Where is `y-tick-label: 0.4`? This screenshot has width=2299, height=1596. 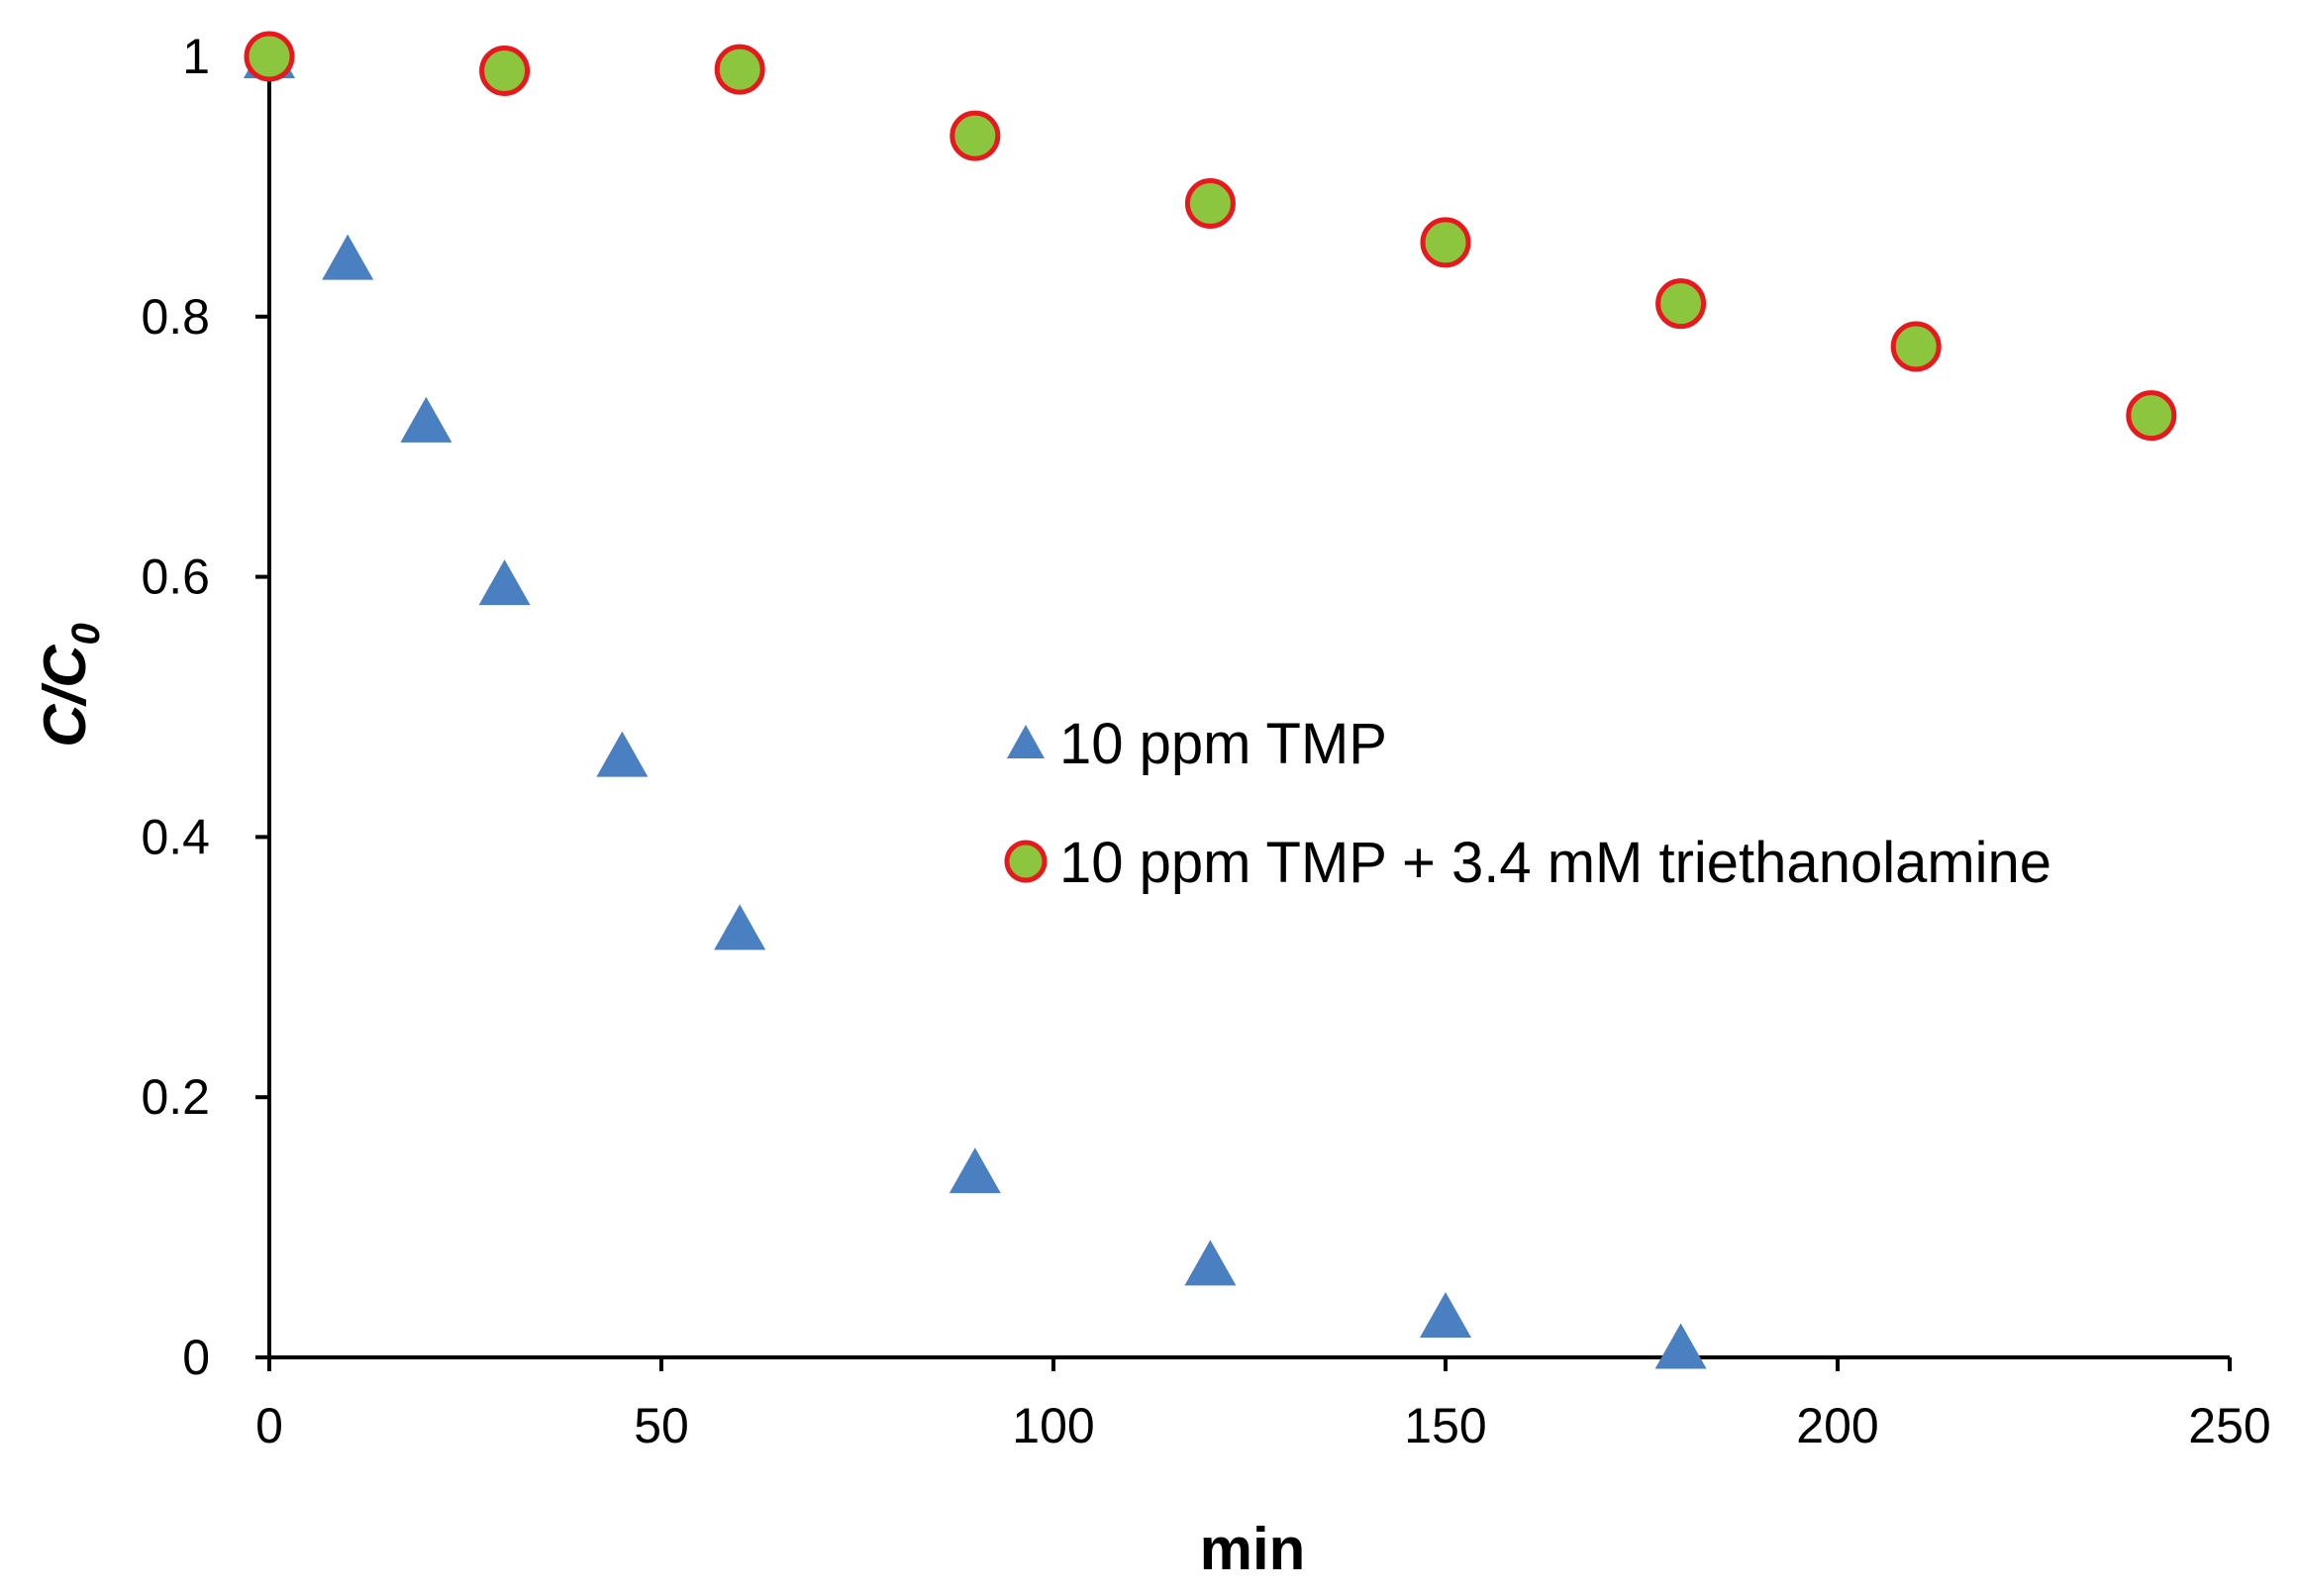
y-tick-label: 0.4 is located at coordinates (175, 836).